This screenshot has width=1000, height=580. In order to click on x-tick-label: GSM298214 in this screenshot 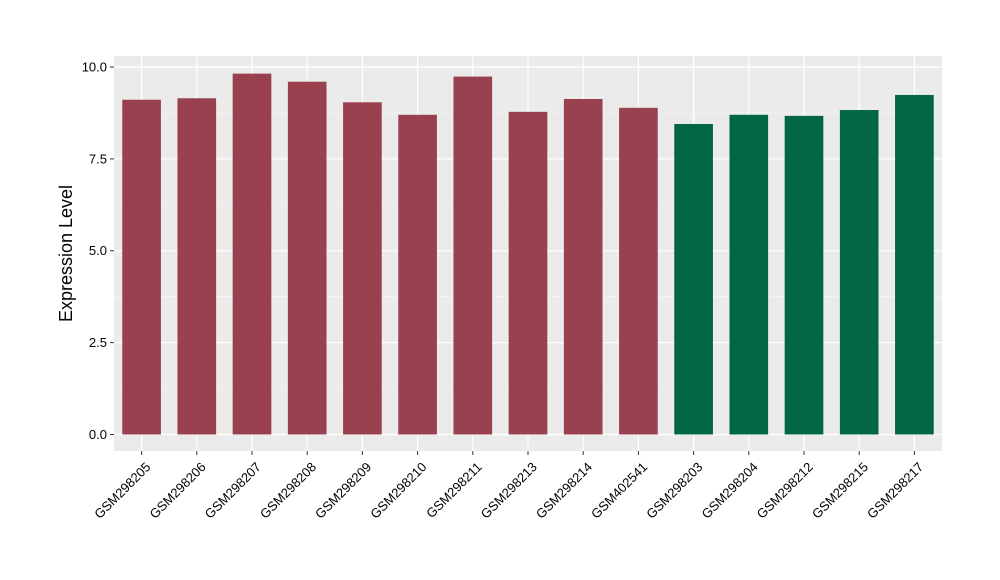, I will do `click(564, 490)`.